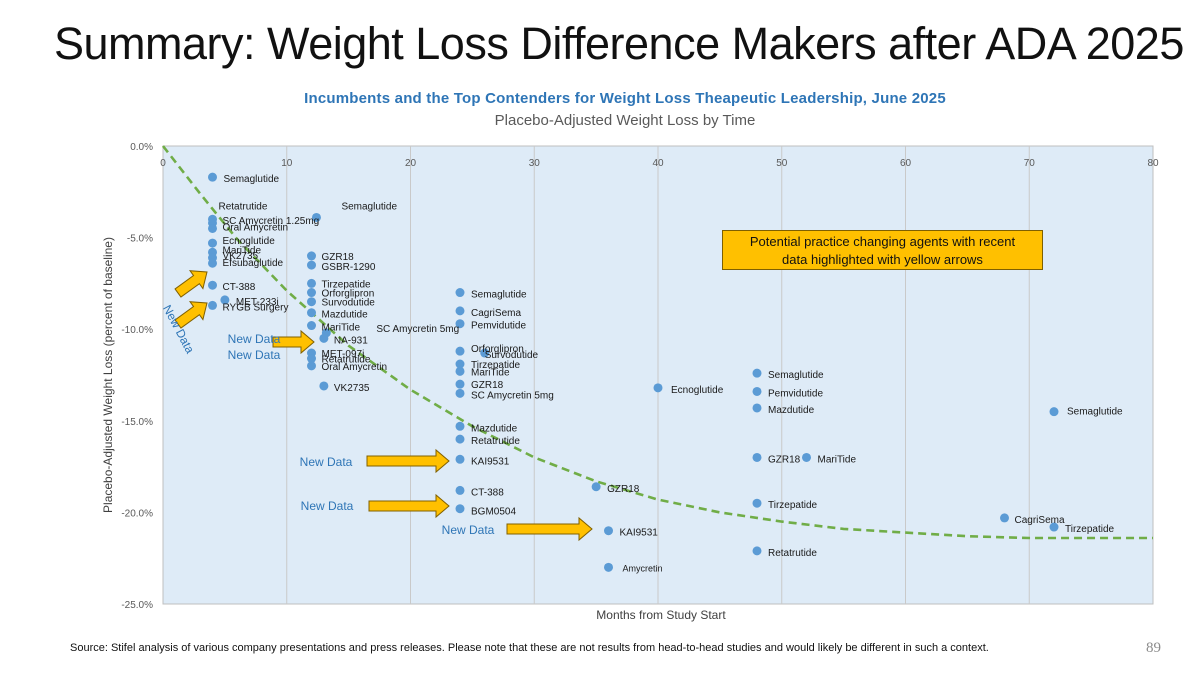 The image size is (1200, 678). I want to click on x-tick-label: 20, so click(411, 163).